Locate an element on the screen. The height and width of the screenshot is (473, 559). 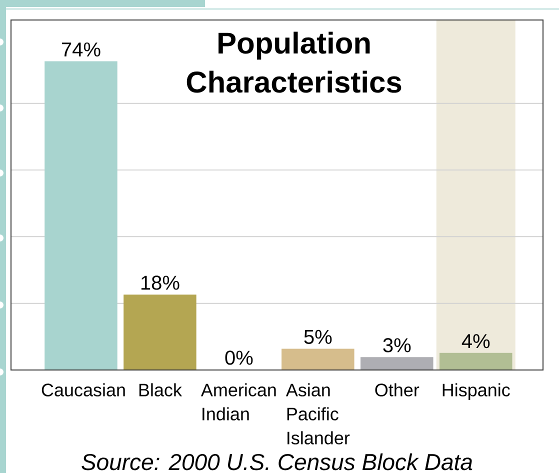
data-label: 3% is located at coordinates (397, 345).